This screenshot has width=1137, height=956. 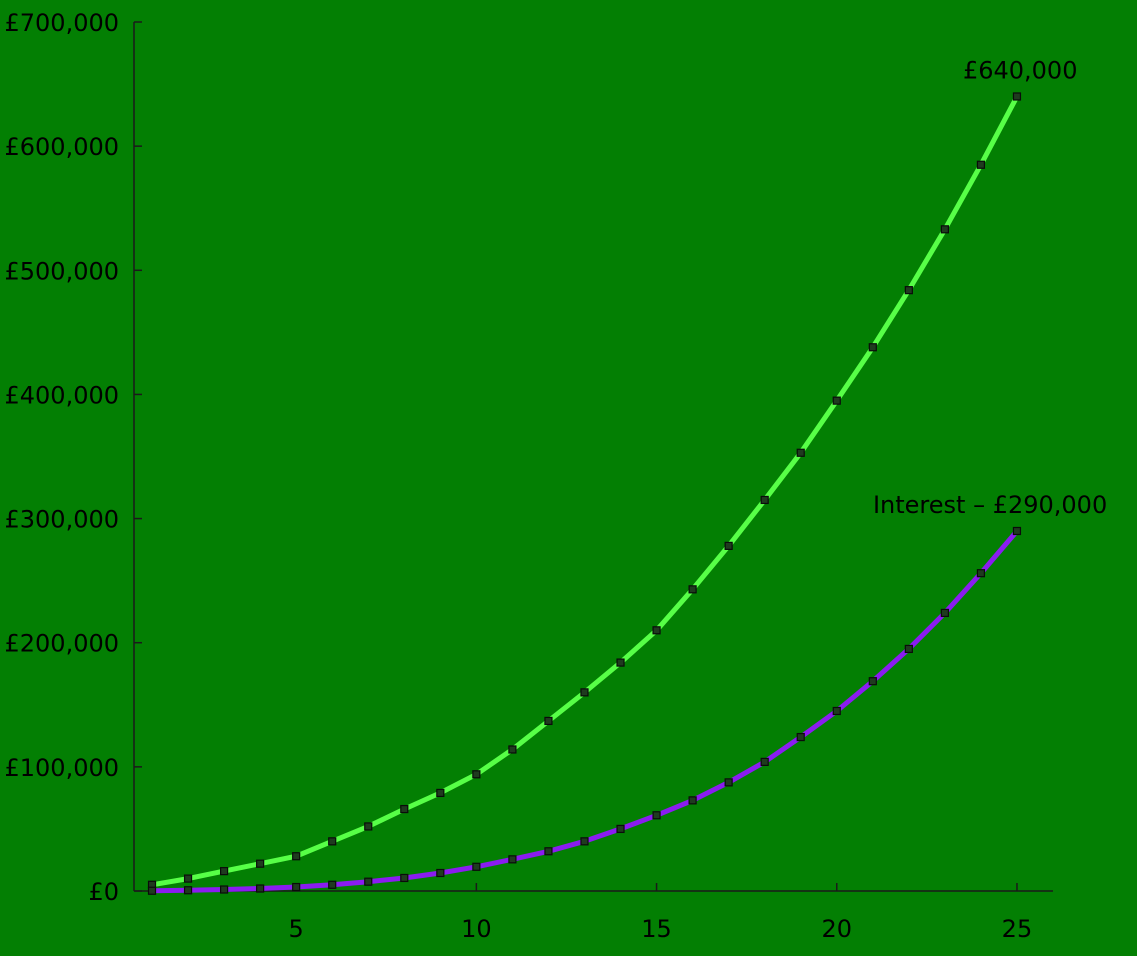 What do you see at coordinates (61, 644) in the screenshot?
I see `y-tick-label: £200,000` at bounding box center [61, 644].